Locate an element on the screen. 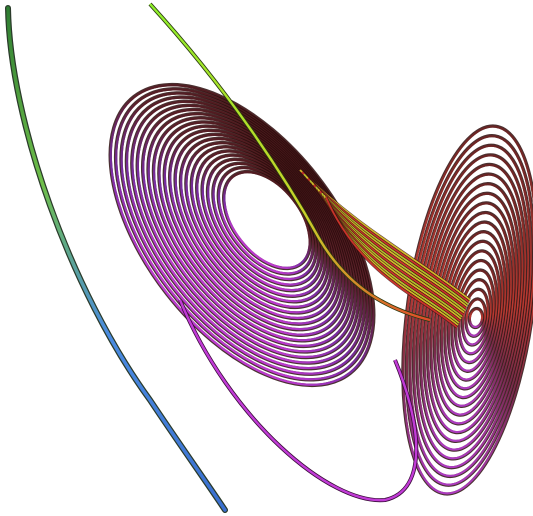  bridge-stroke is located at coordinates (391, 262).